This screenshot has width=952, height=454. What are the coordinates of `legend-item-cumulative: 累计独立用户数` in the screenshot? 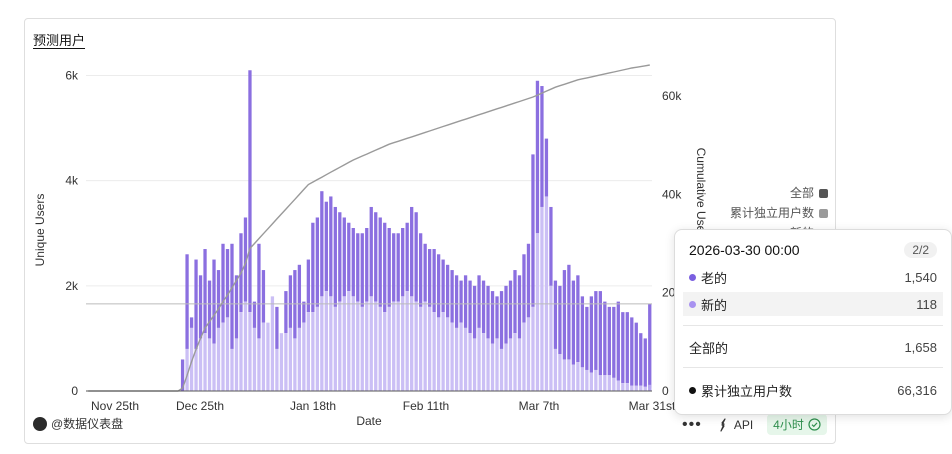 It's located at (779, 213).